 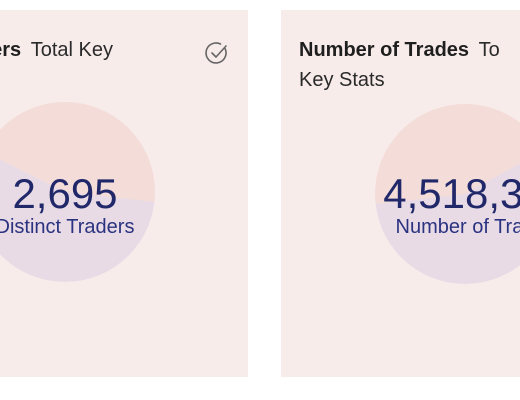 I want to click on card-header: Number of Trades To, so click(x=409, y=50).